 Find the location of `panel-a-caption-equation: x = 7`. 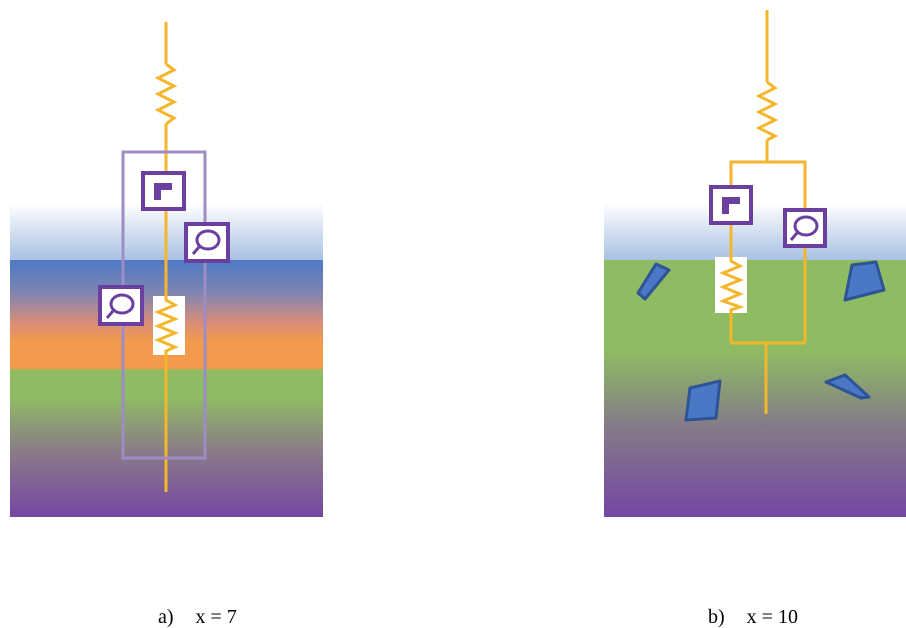

panel-a-caption-equation: x = 7 is located at coordinates (216, 617).